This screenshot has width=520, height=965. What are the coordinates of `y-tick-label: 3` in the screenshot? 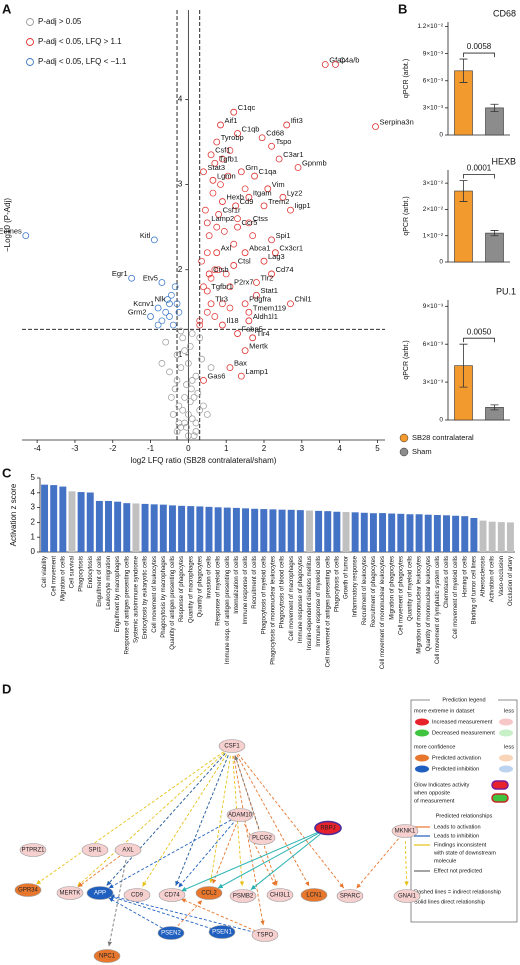 It's located at (180, 184).